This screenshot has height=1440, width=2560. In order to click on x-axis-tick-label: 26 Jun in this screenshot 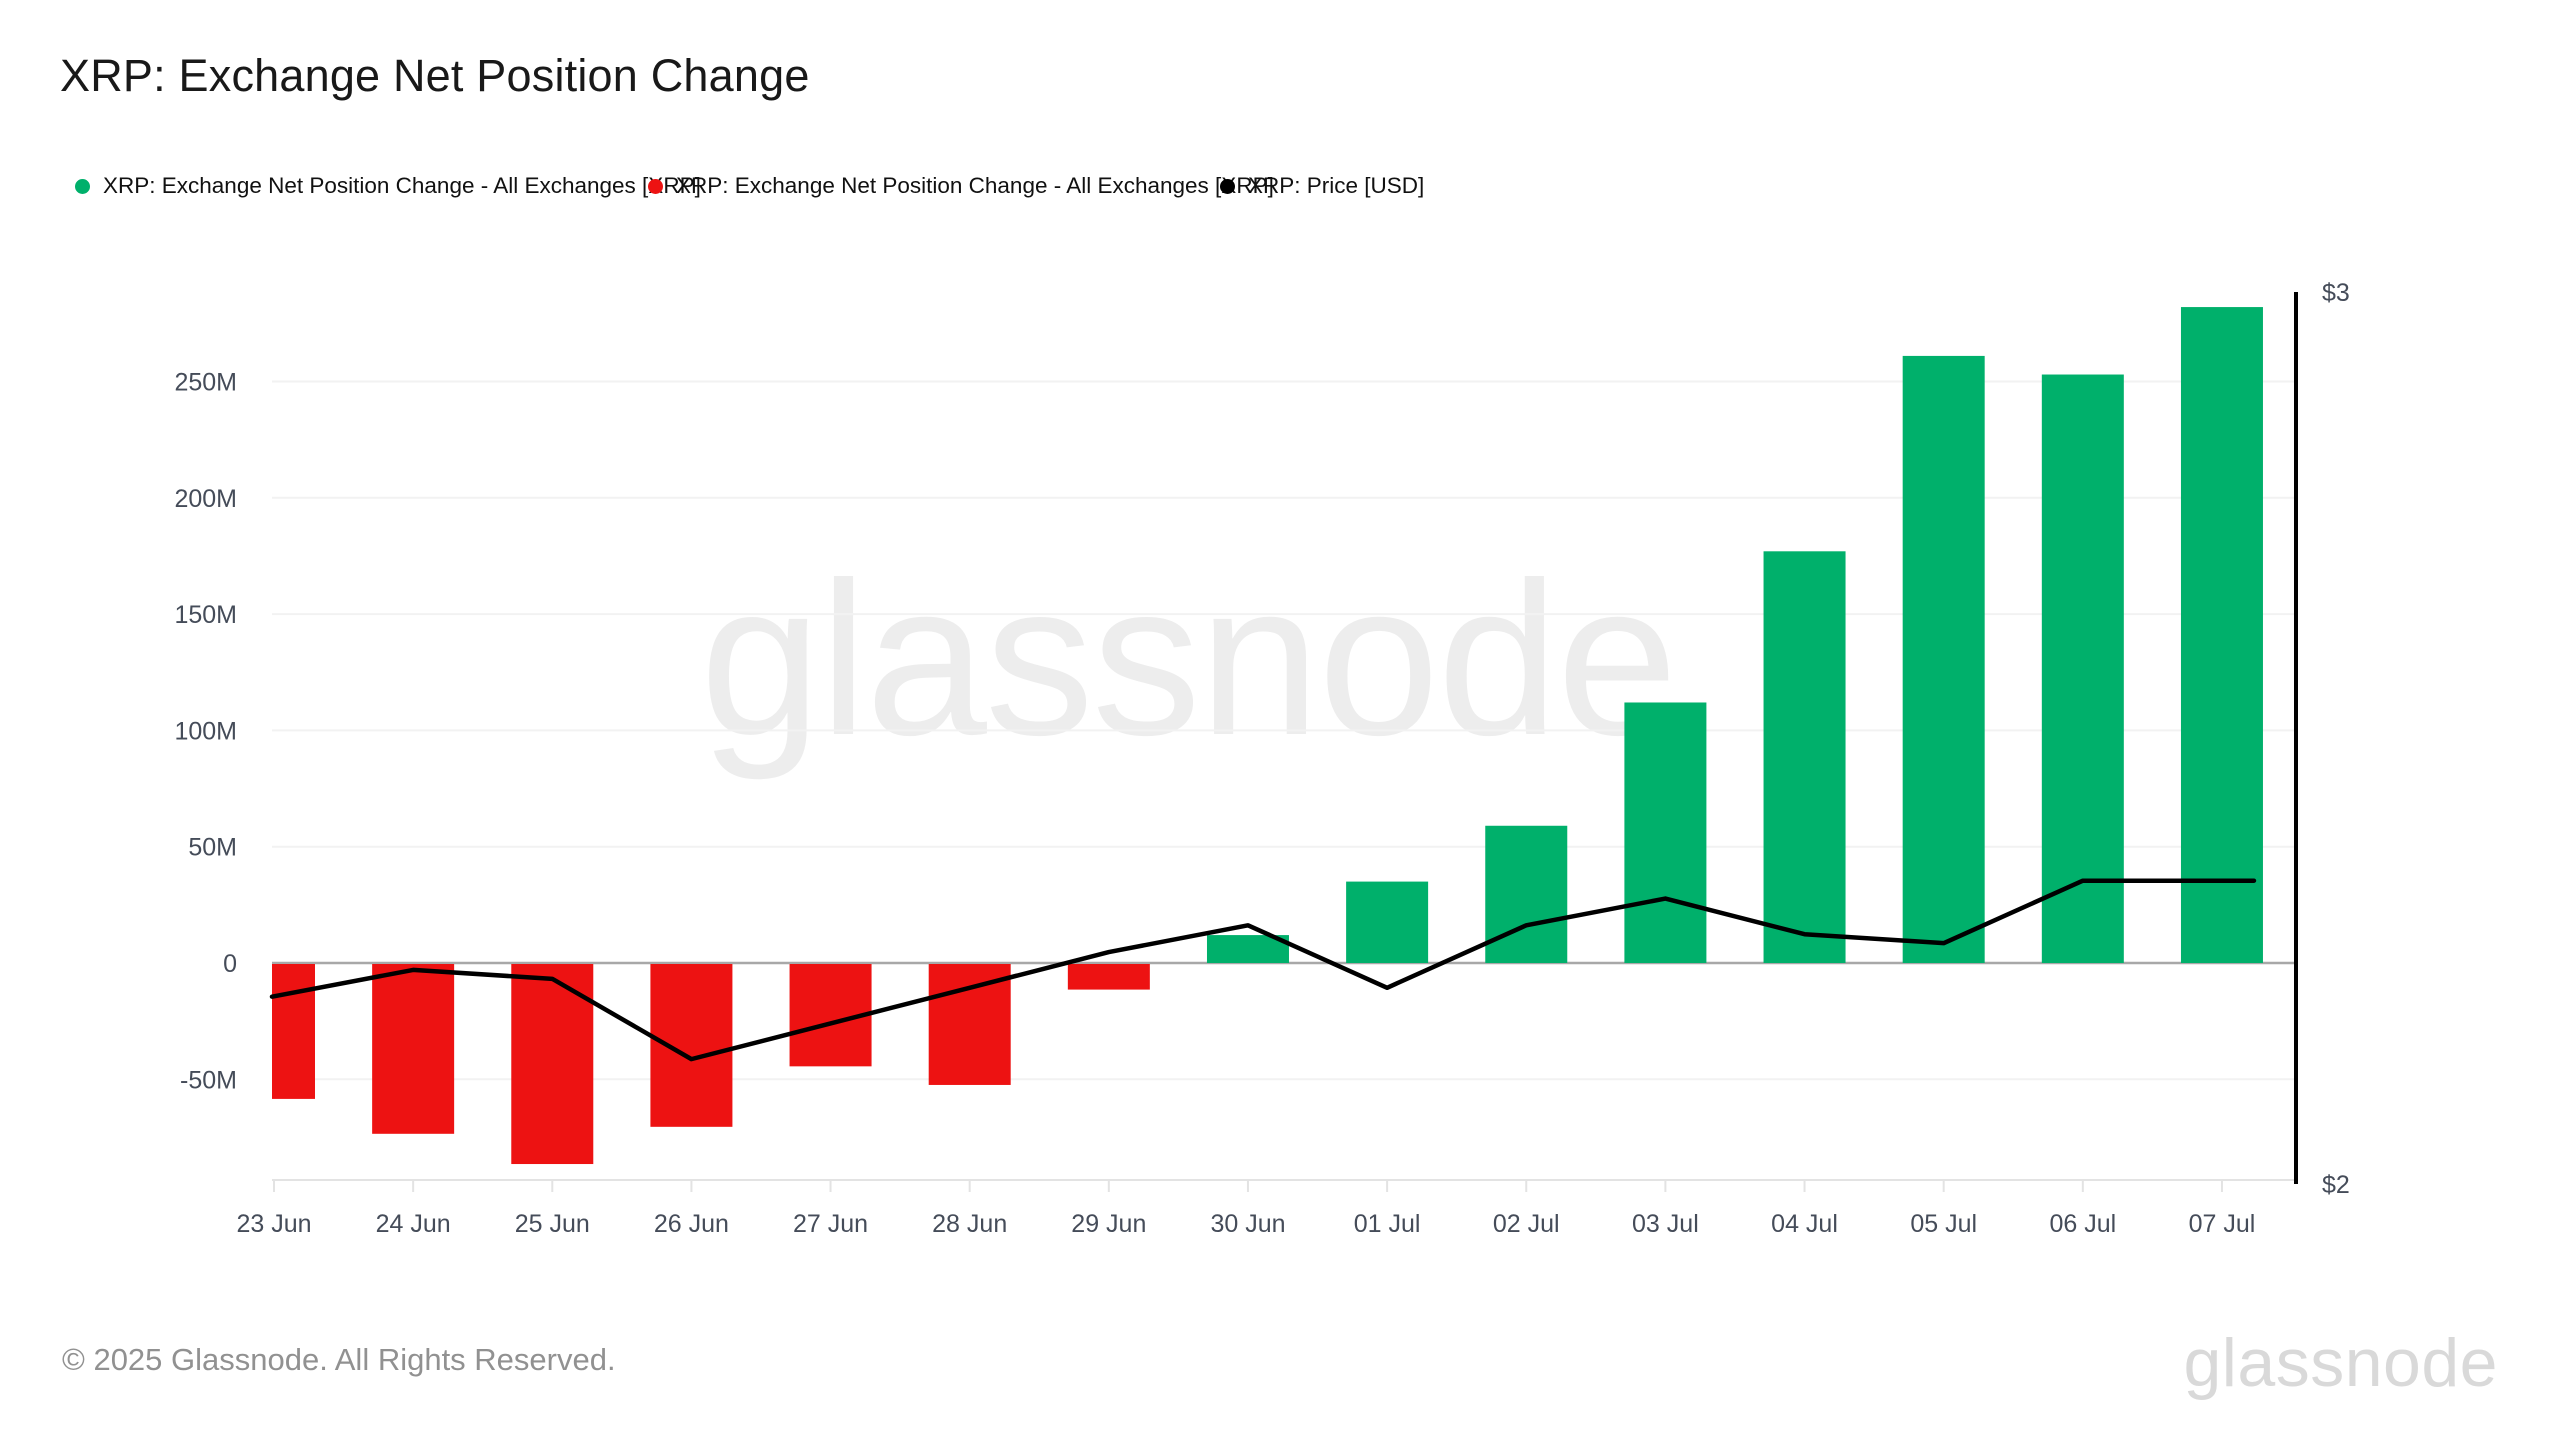, I will do `click(691, 1224)`.